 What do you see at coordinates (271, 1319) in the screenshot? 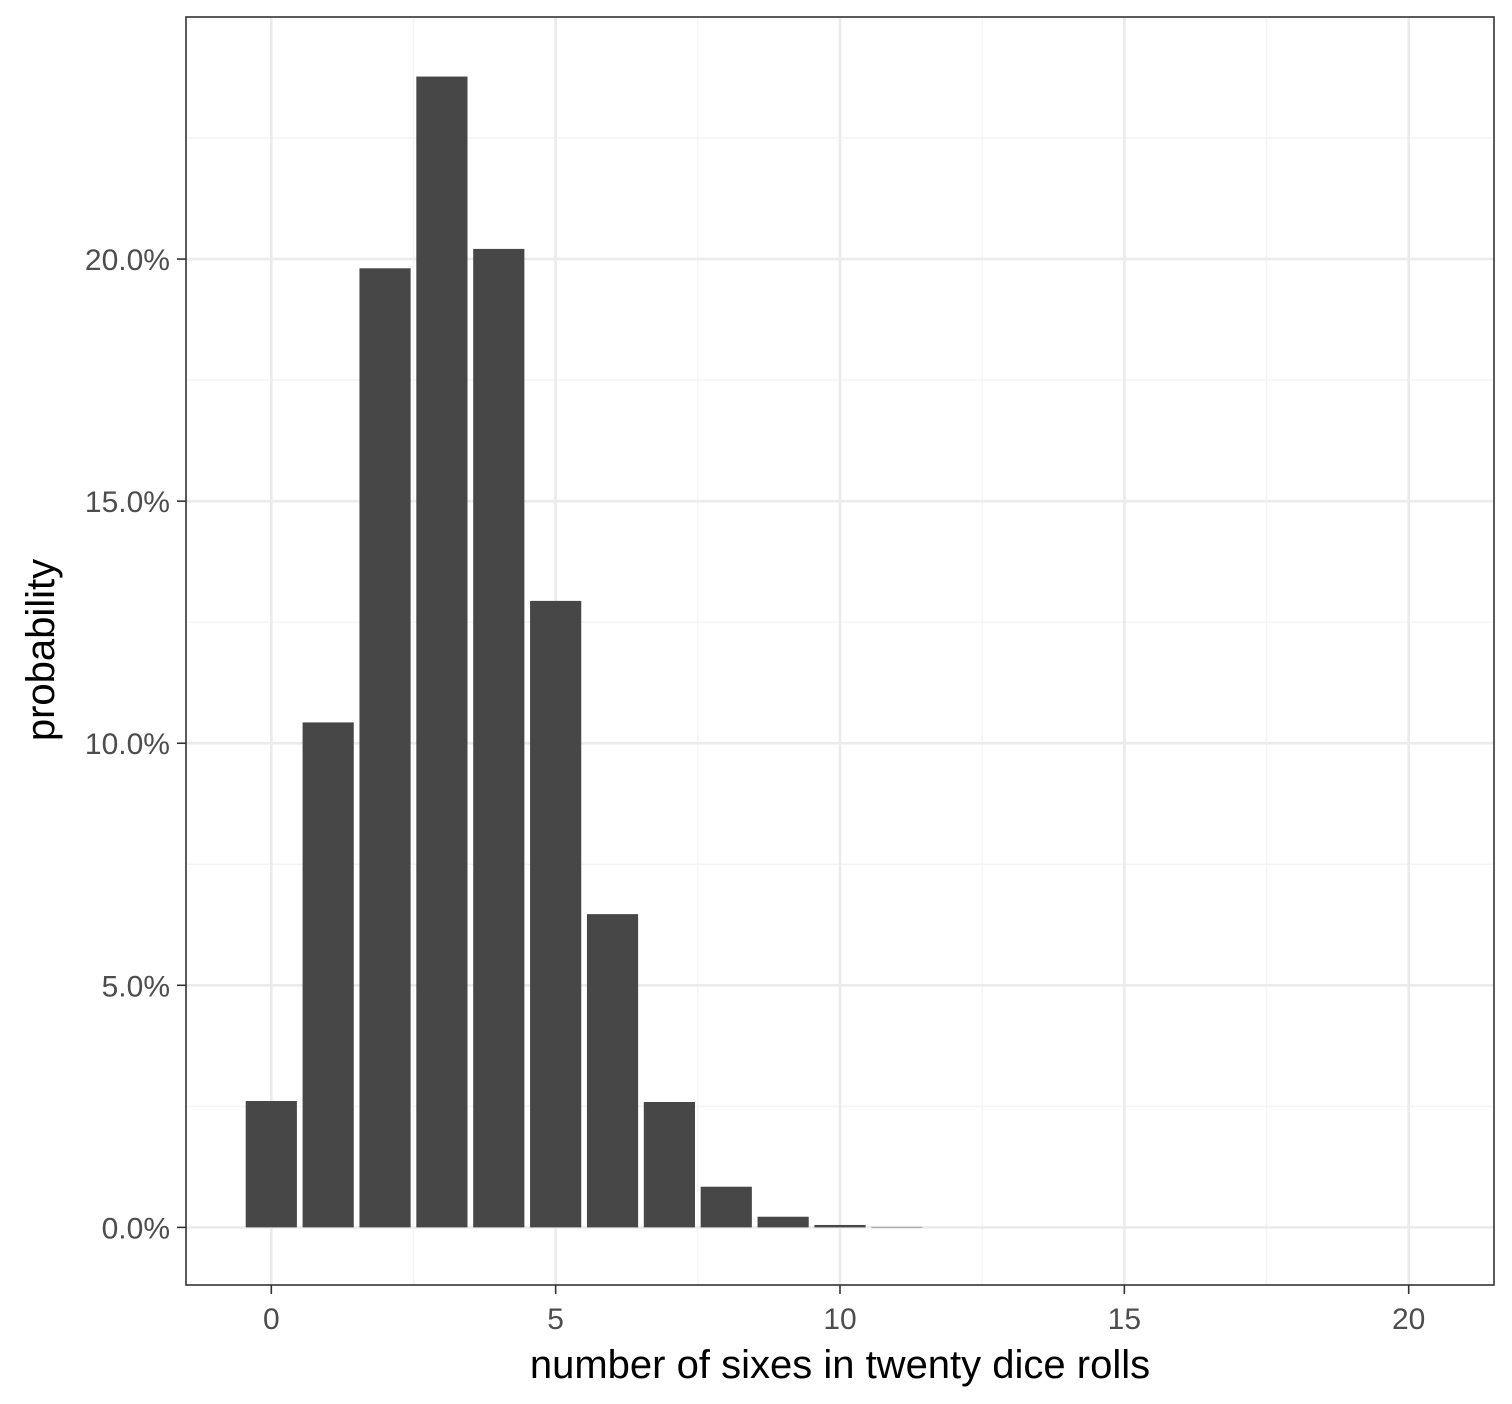
I see `x-tick-label: 0` at bounding box center [271, 1319].